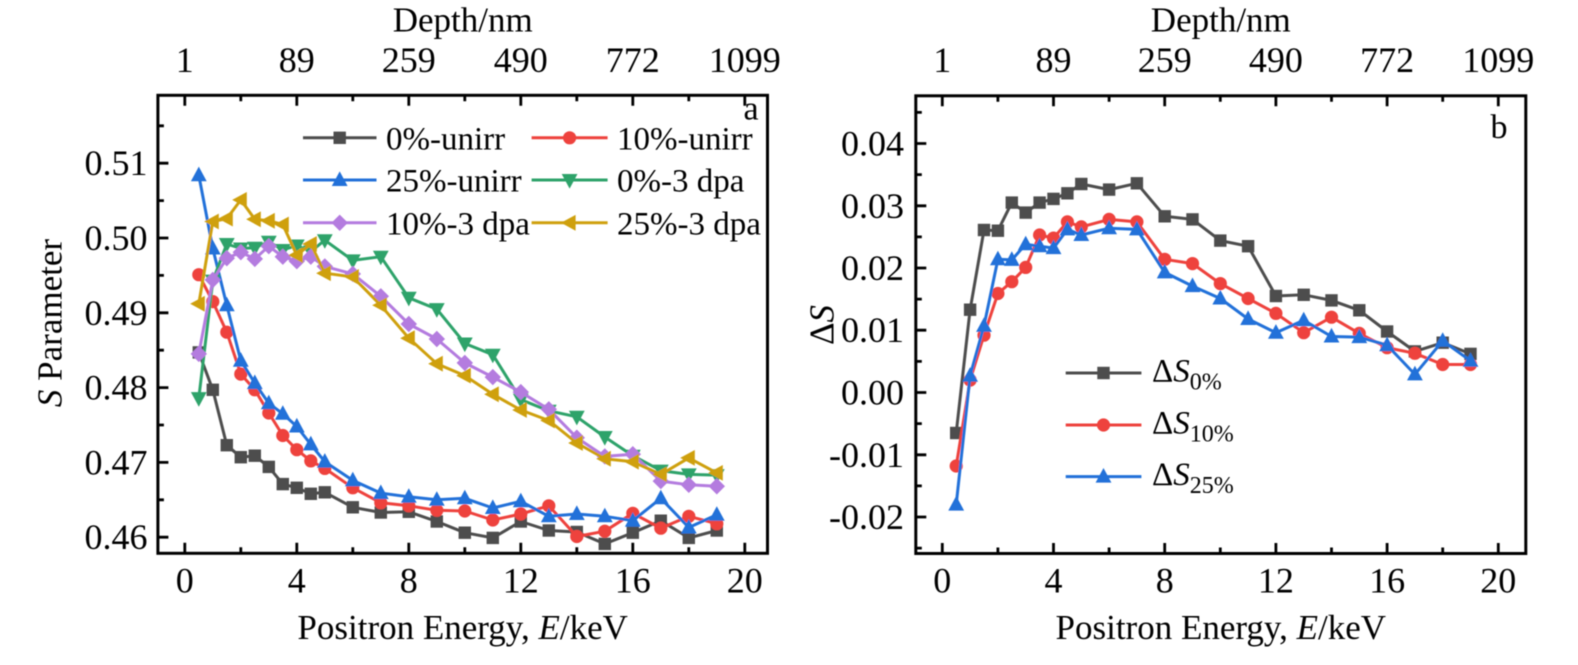 The height and width of the screenshot is (665, 1578). I want to click on svg-text: 0.51, so click(116, 163).